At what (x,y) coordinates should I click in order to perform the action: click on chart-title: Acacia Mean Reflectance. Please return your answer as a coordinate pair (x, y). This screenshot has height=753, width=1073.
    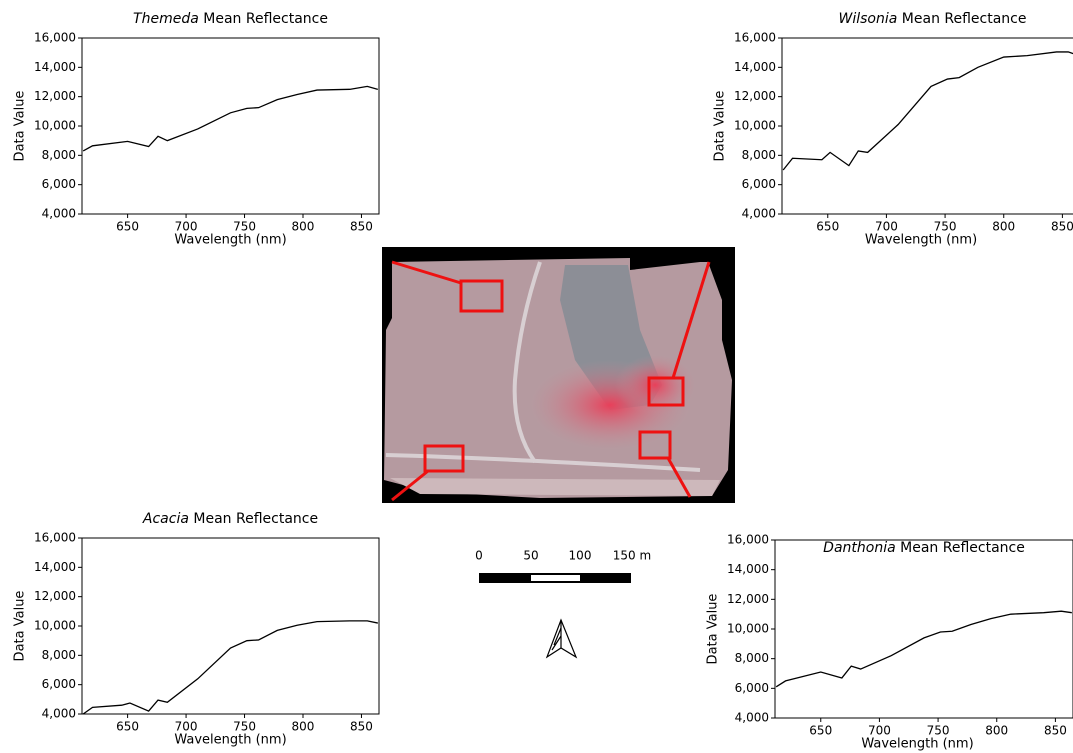
    Looking at the image, I should click on (230, 519).